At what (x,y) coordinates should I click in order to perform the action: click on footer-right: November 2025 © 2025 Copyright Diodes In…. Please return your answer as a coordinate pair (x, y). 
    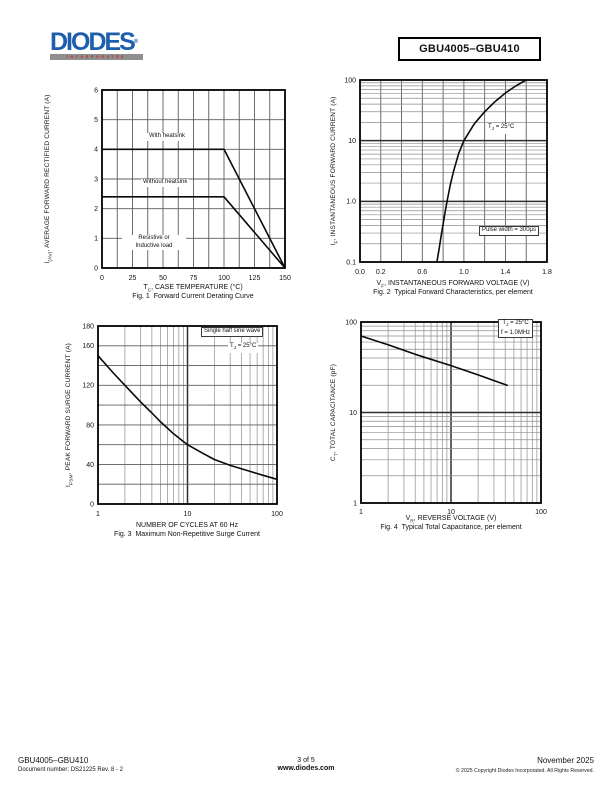
    Looking at the image, I should click on (487, 765).